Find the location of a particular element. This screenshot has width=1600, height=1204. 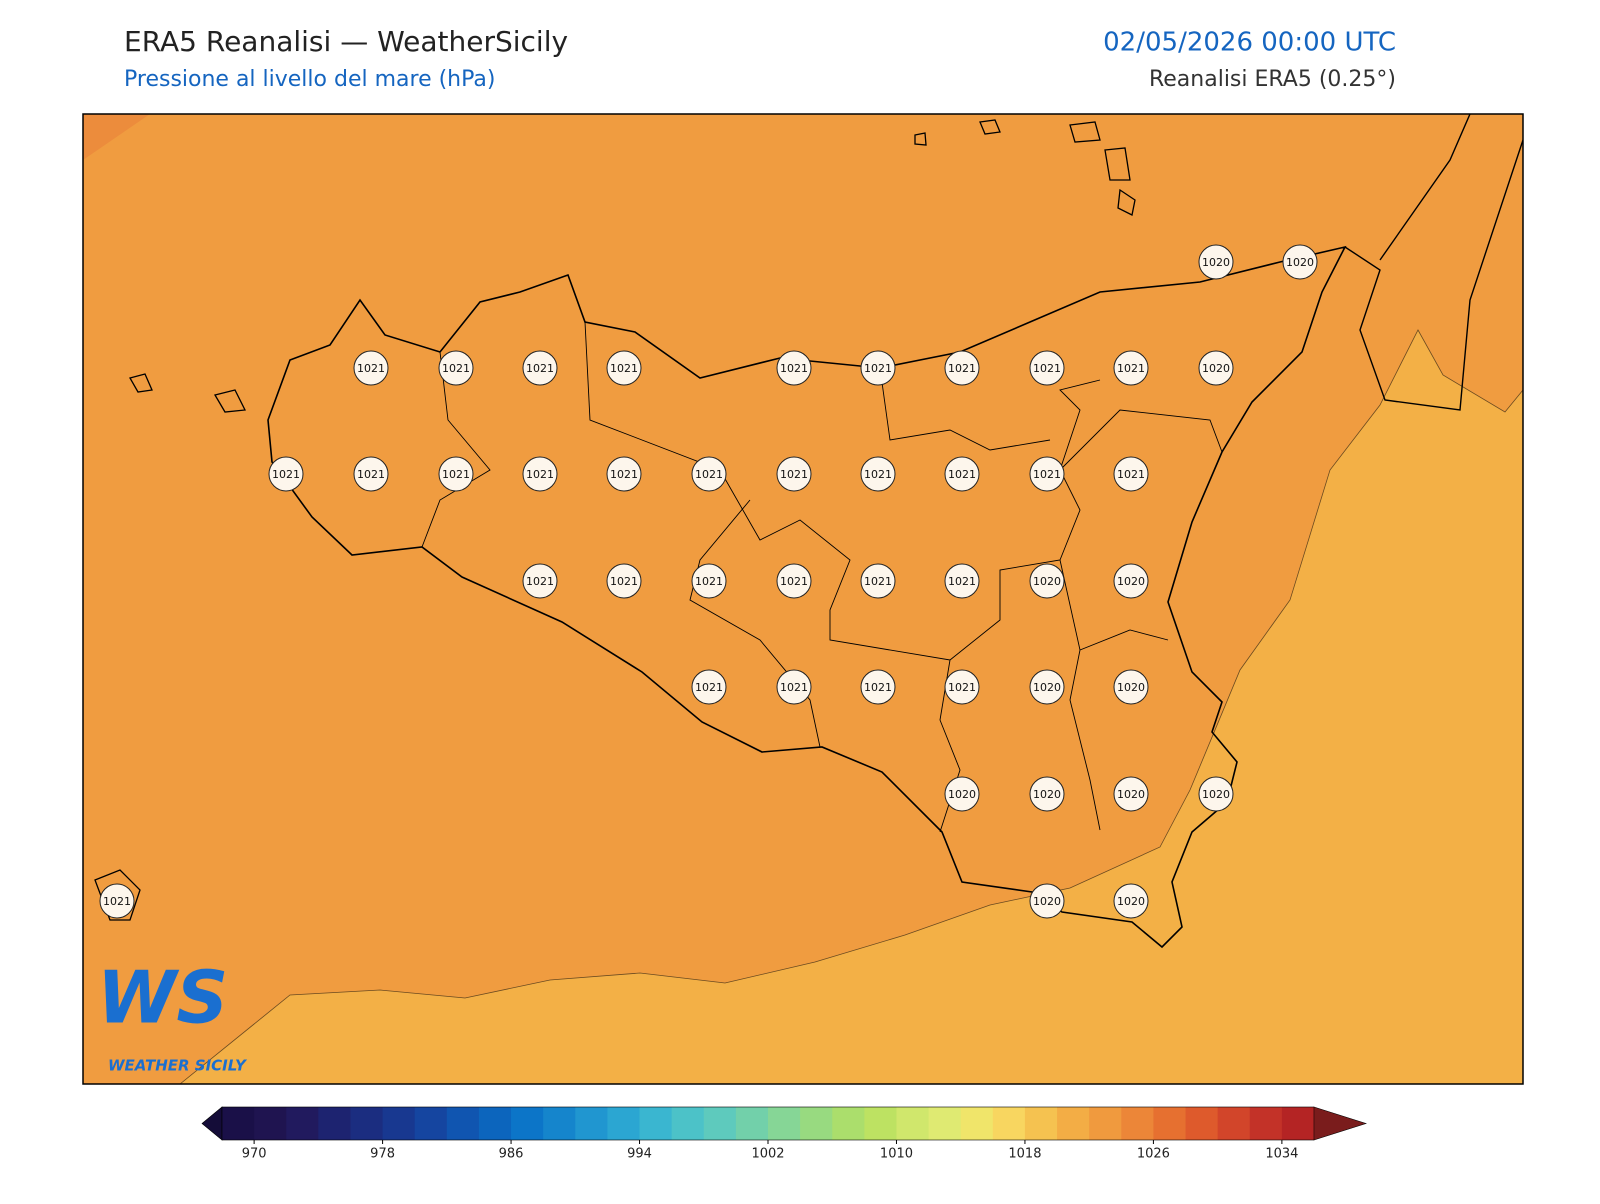

coastline is located at coordinates (1433, 262).